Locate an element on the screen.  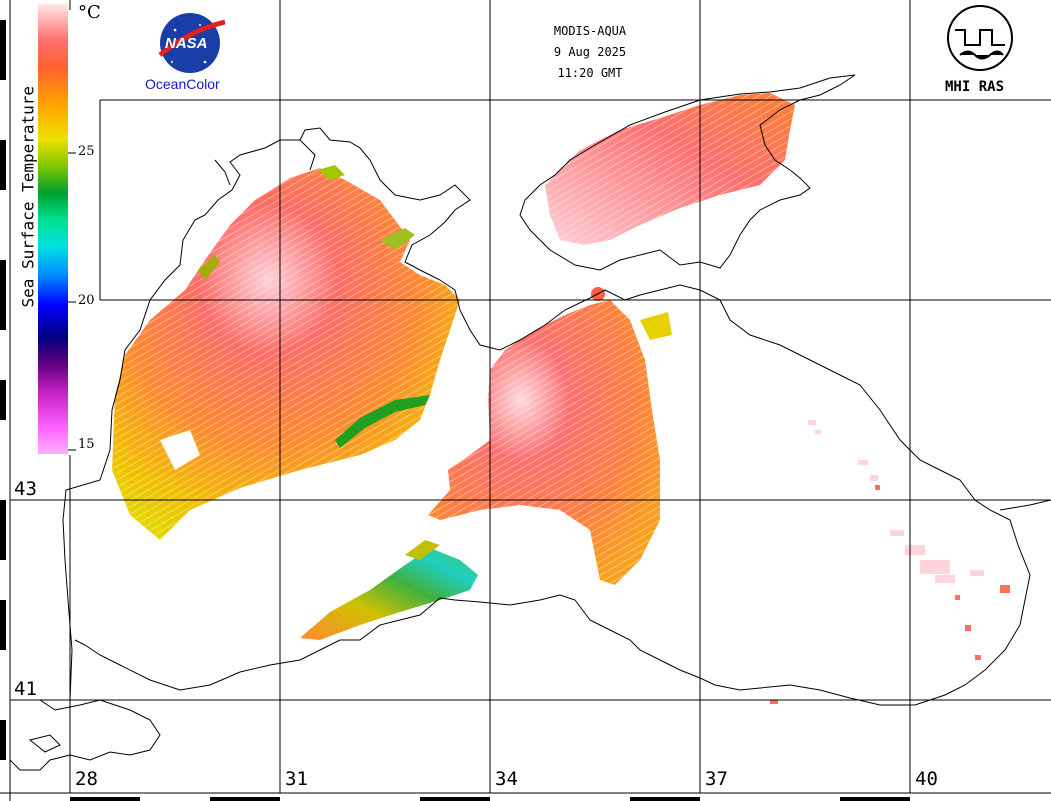
nasa-logo is located at coordinates (192, 43).